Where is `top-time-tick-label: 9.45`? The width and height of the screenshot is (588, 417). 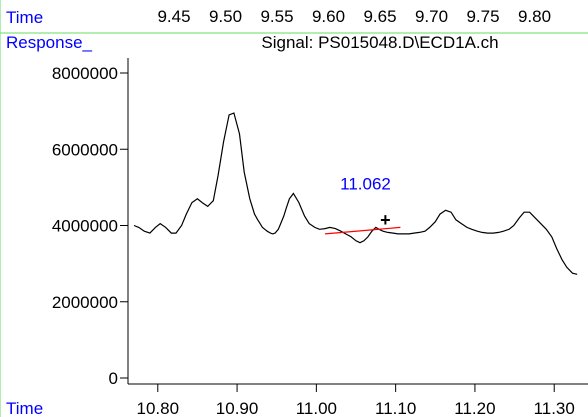
top-time-tick-label: 9.45 is located at coordinates (173, 16).